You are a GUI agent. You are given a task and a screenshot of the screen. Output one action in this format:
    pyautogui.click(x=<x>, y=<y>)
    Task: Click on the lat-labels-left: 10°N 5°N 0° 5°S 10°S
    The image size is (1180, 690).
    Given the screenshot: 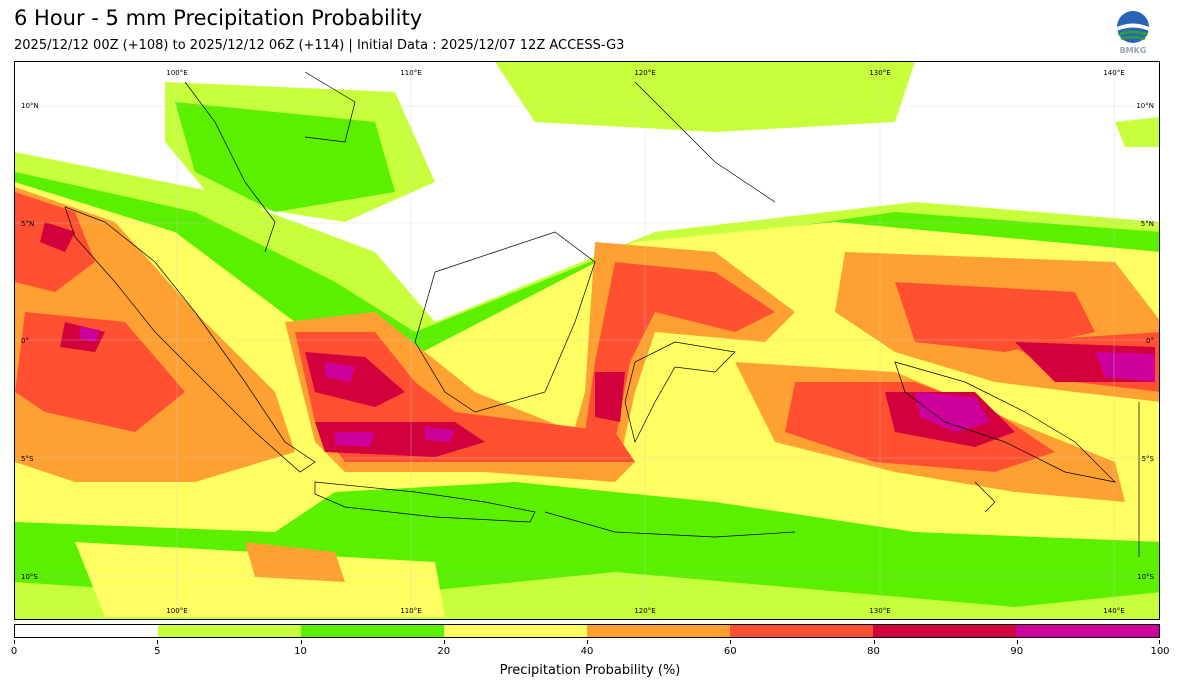 What is the action you would take?
    pyautogui.click(x=30, y=341)
    